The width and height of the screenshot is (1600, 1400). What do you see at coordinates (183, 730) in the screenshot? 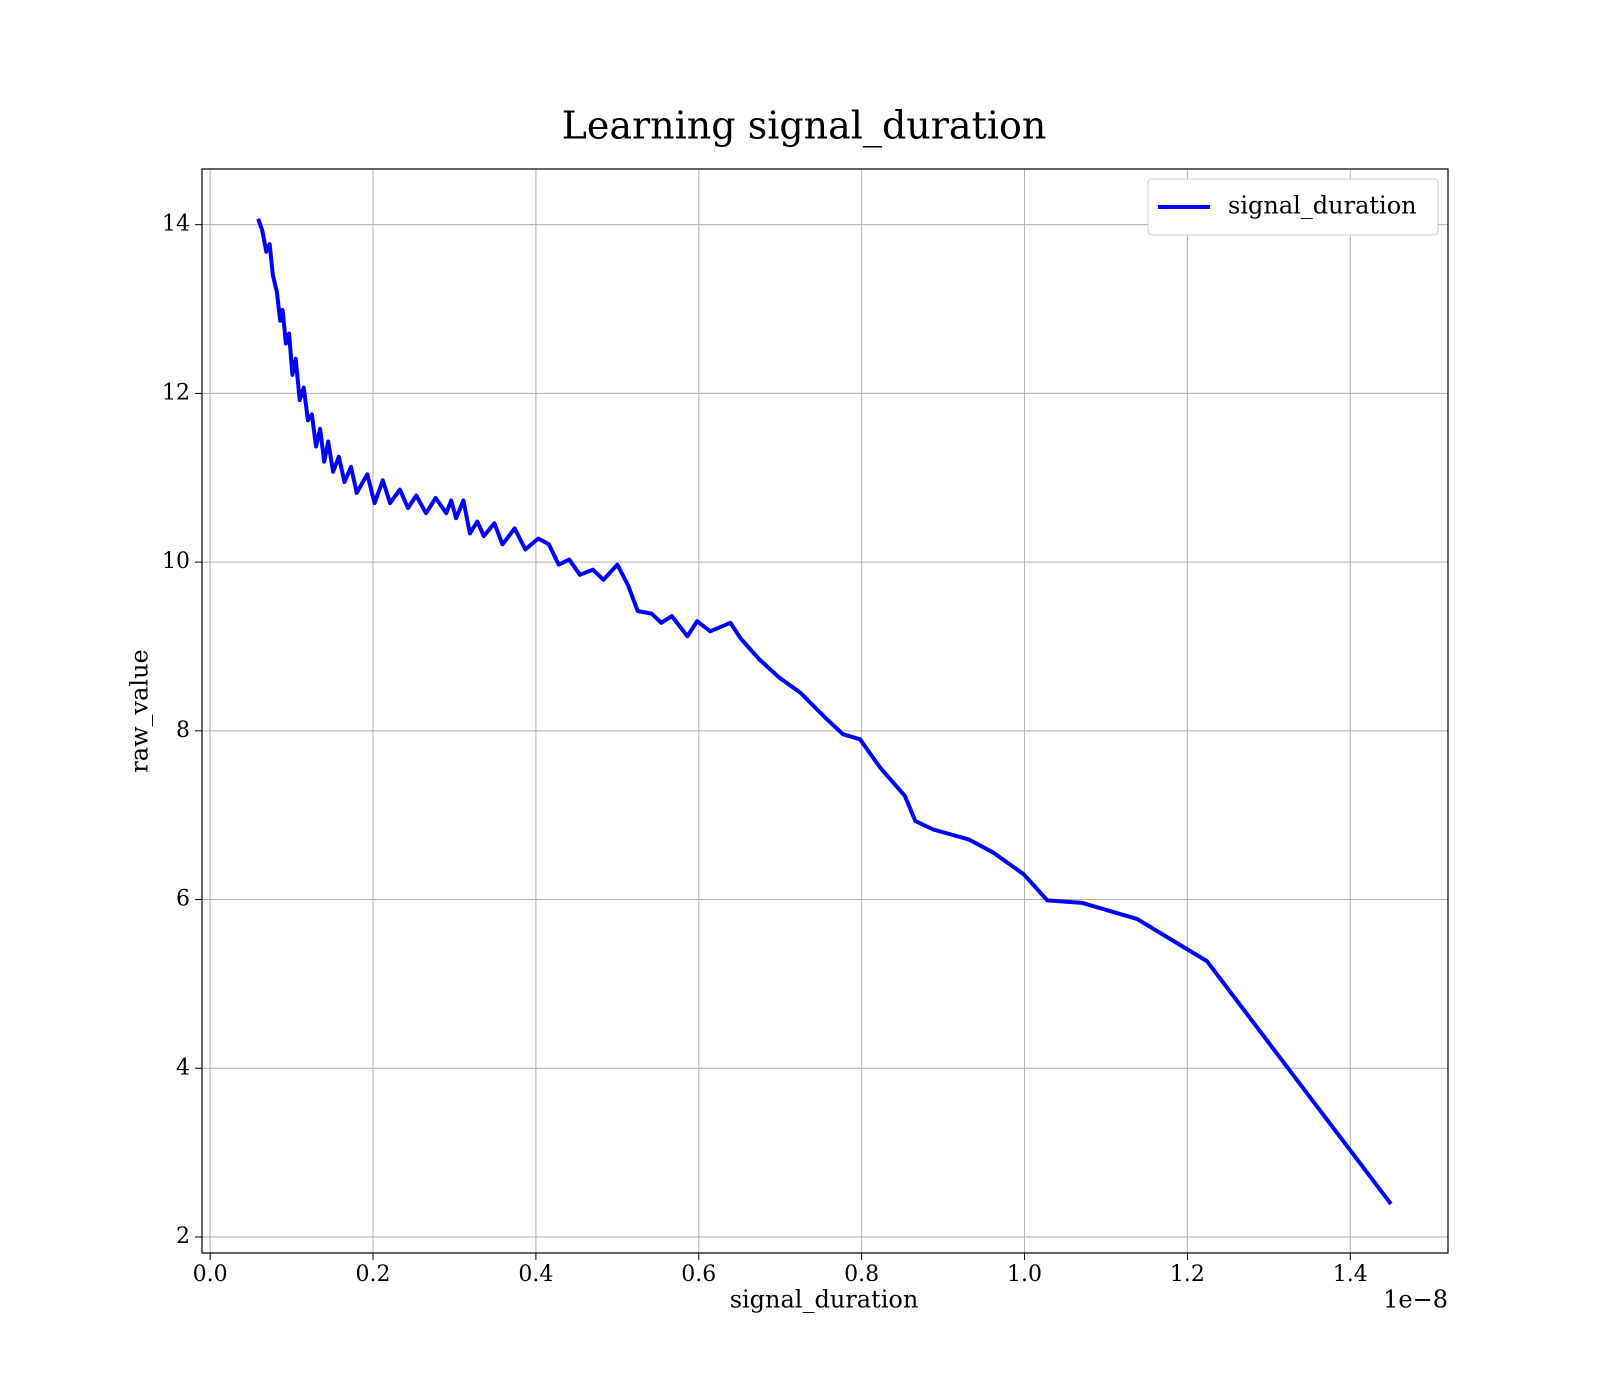
I see `y-tick-label: 8` at bounding box center [183, 730].